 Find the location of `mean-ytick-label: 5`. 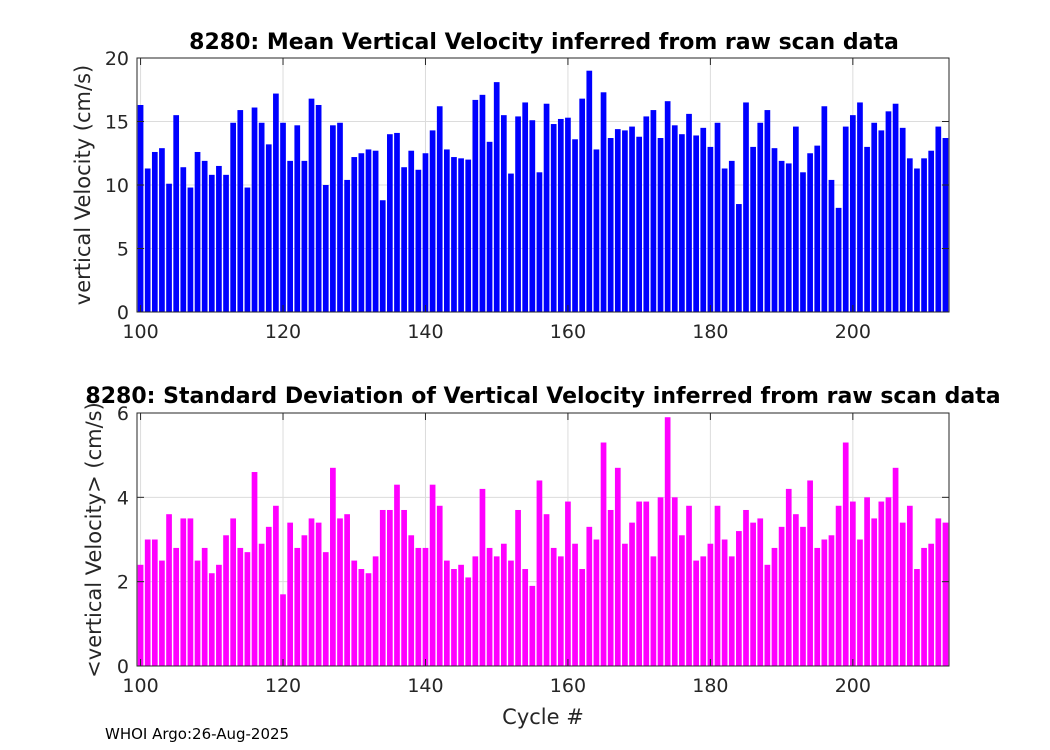

mean-ytick-label: 5 is located at coordinates (123, 250).